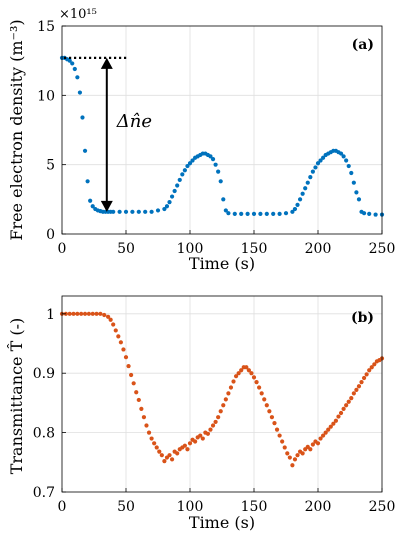 The width and height of the screenshot is (401, 550). Describe the element at coordinates (382, 249) in the screenshot. I see `x-tick-label-a: 250` at that location.